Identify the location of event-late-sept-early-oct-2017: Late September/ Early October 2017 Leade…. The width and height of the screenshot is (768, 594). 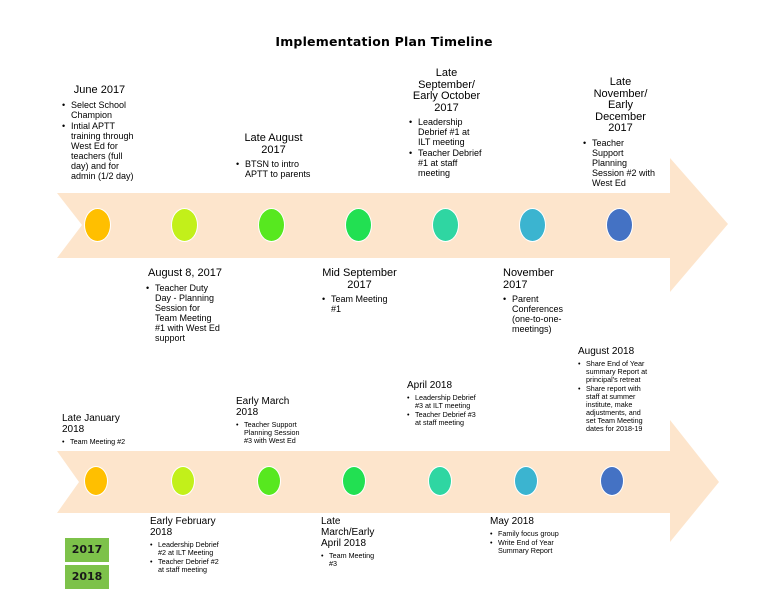
(446, 123).